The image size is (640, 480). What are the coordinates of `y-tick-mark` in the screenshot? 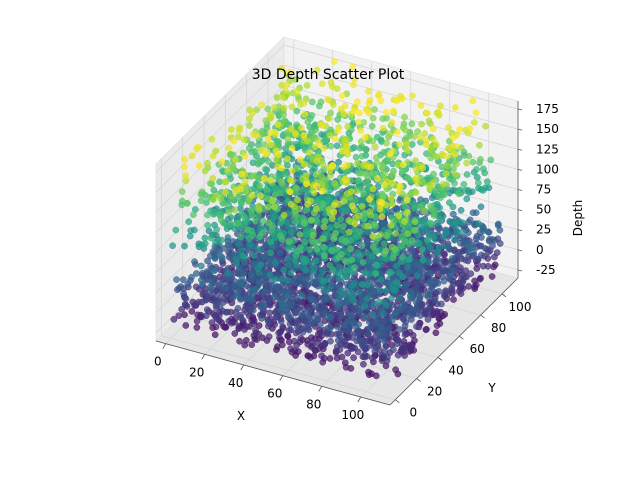 It's located at (440, 359).